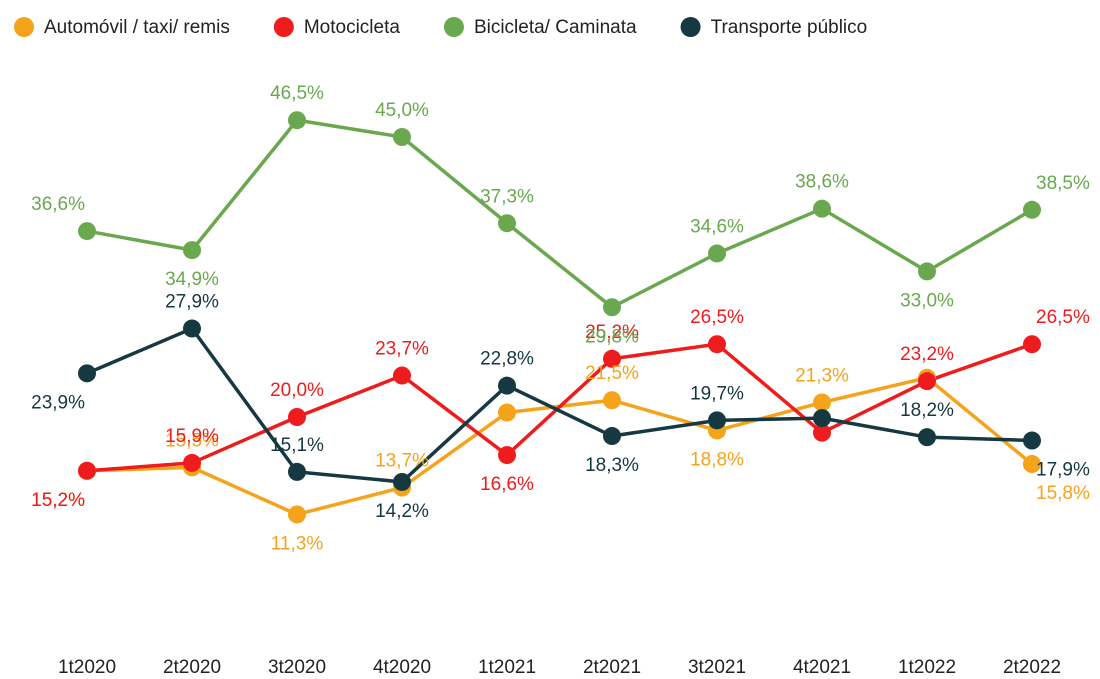 This screenshot has height=679, width=1100. What do you see at coordinates (192, 302) in the screenshot?
I see `data-label: 27,9%` at bounding box center [192, 302].